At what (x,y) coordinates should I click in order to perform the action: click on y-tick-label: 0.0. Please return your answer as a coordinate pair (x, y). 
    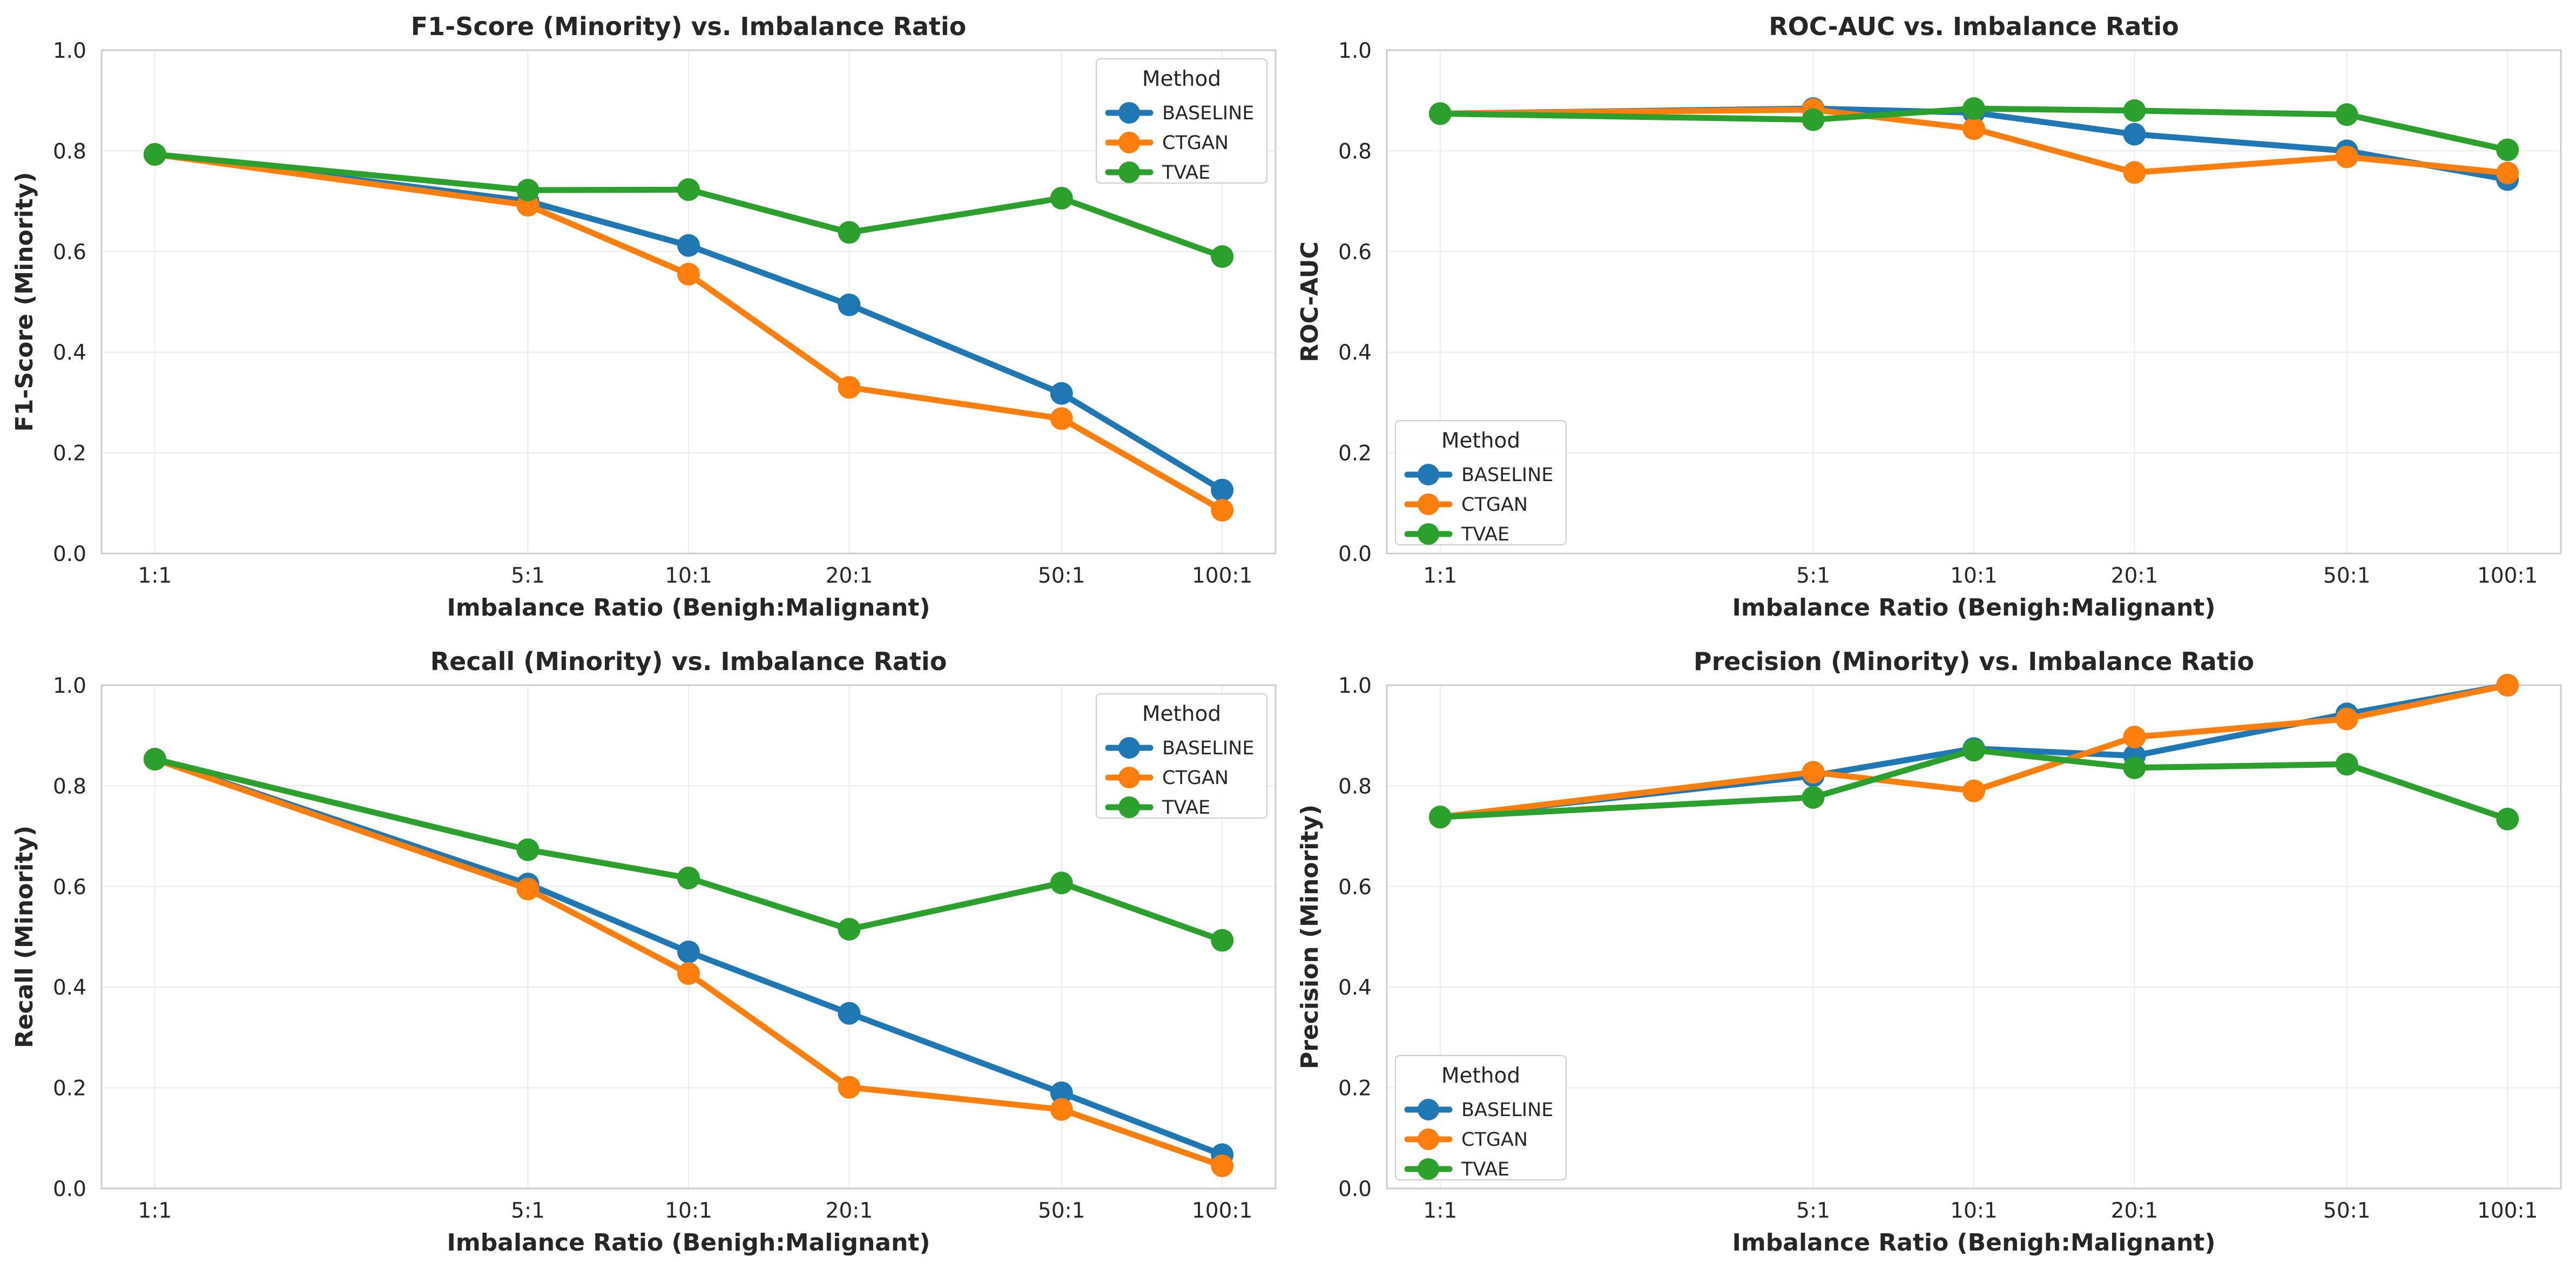
    Looking at the image, I should click on (69, 1189).